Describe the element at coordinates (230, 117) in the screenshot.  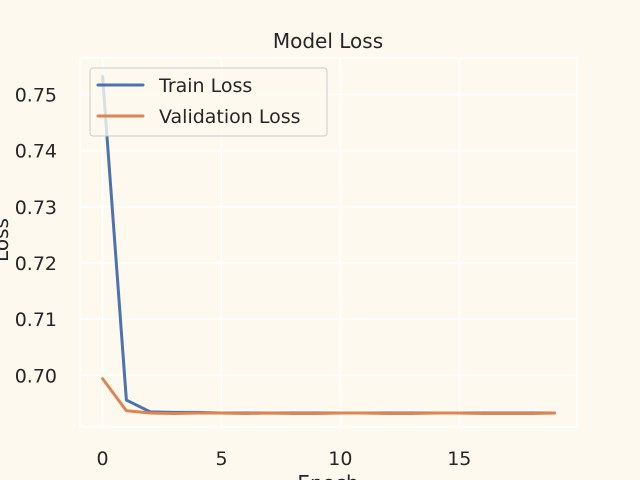
I see `legend-label-validation-loss: Validation Loss` at that location.